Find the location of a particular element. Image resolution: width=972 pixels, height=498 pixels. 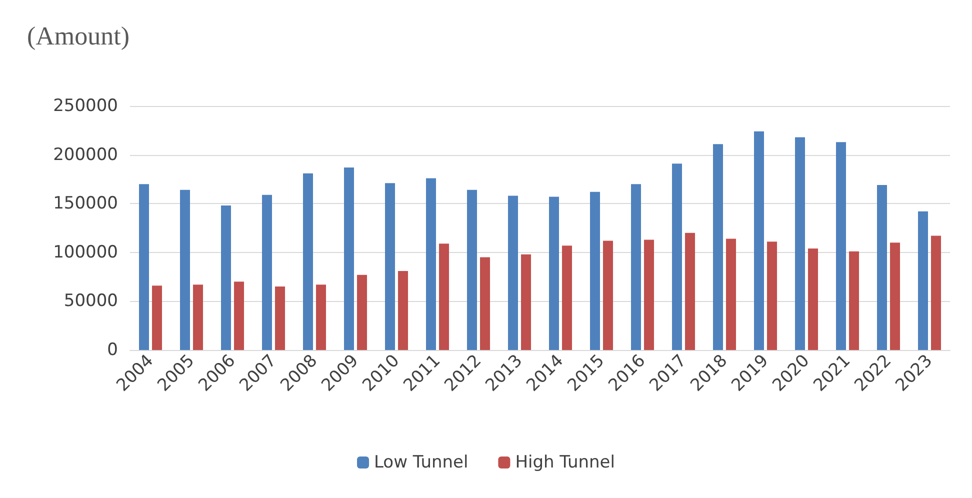

legend-label: High Tunnel is located at coordinates (565, 462).